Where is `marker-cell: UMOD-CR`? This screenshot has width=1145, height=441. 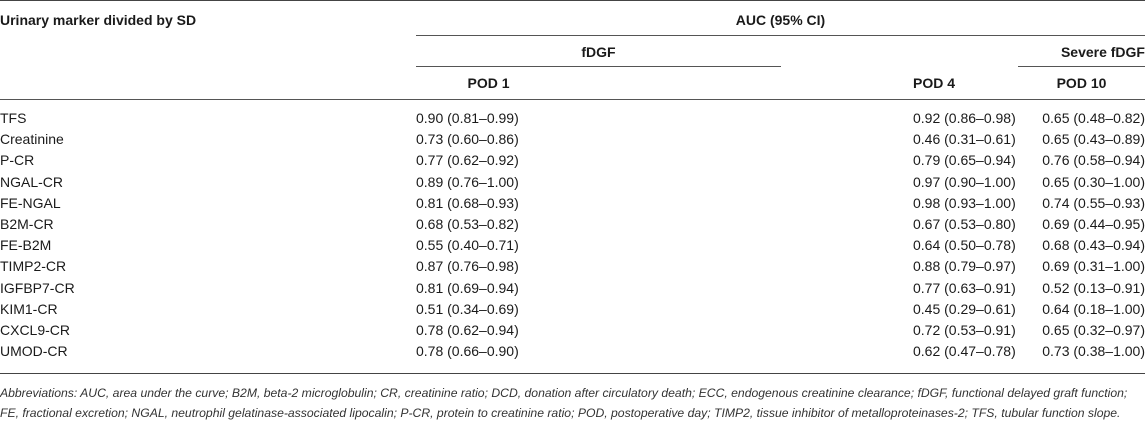 marker-cell: UMOD-CR is located at coordinates (34, 351).